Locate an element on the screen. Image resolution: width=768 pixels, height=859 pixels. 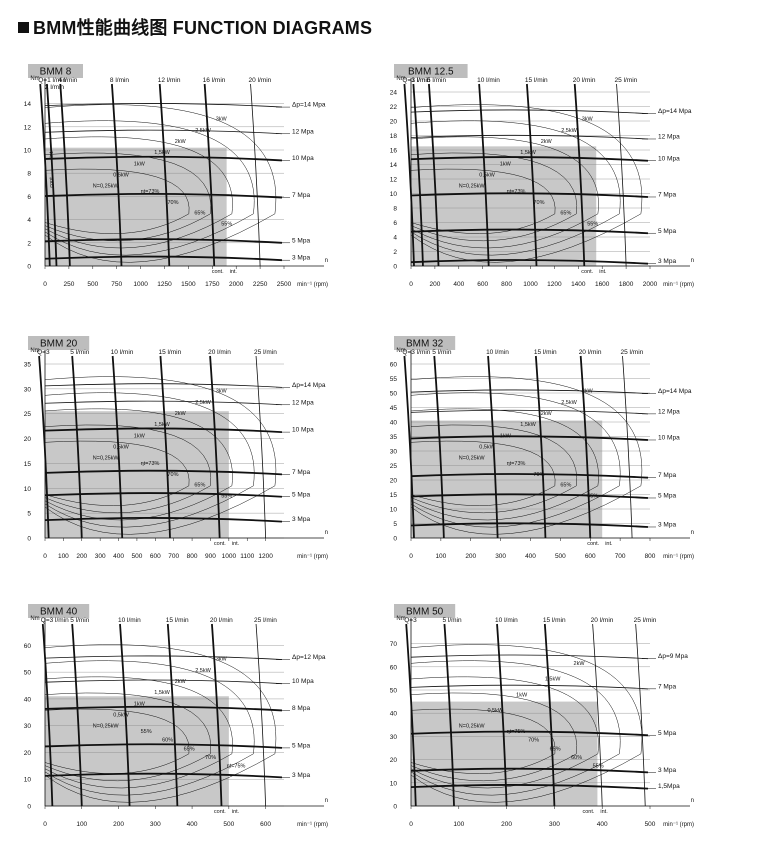
iso-curves is located at coordinates (526, 723).